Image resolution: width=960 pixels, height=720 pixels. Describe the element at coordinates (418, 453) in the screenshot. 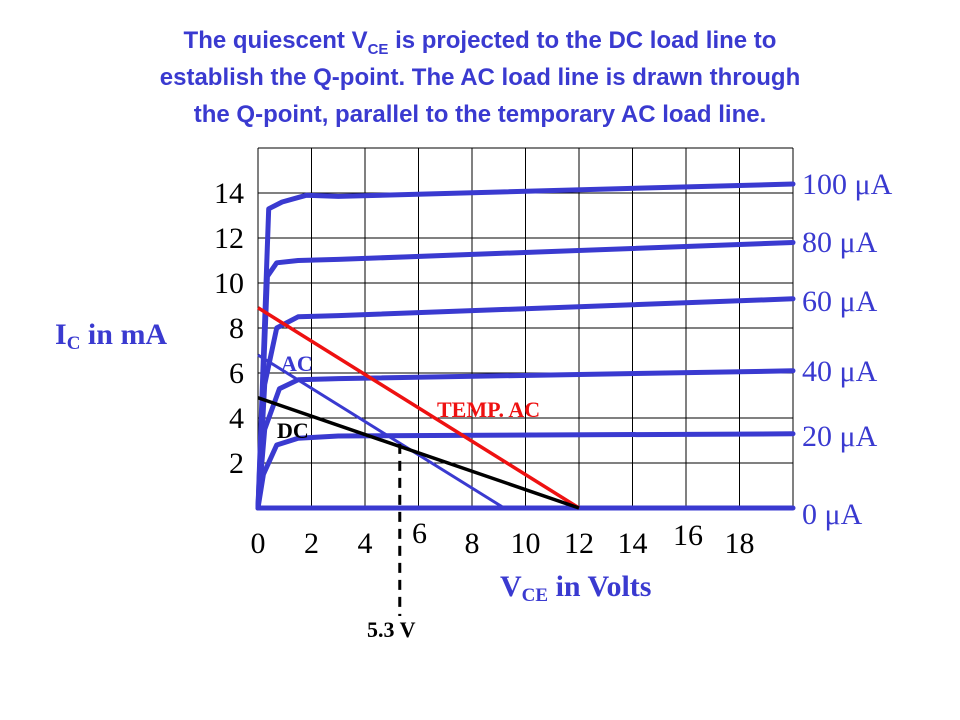

I see `dc-load-line` at that location.